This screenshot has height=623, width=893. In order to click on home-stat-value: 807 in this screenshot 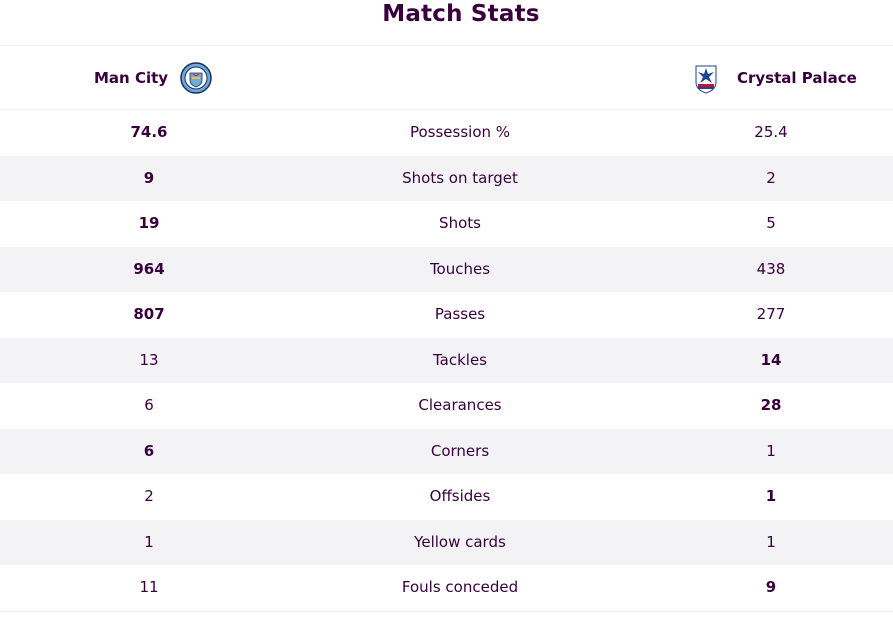, I will do `click(149, 314)`.